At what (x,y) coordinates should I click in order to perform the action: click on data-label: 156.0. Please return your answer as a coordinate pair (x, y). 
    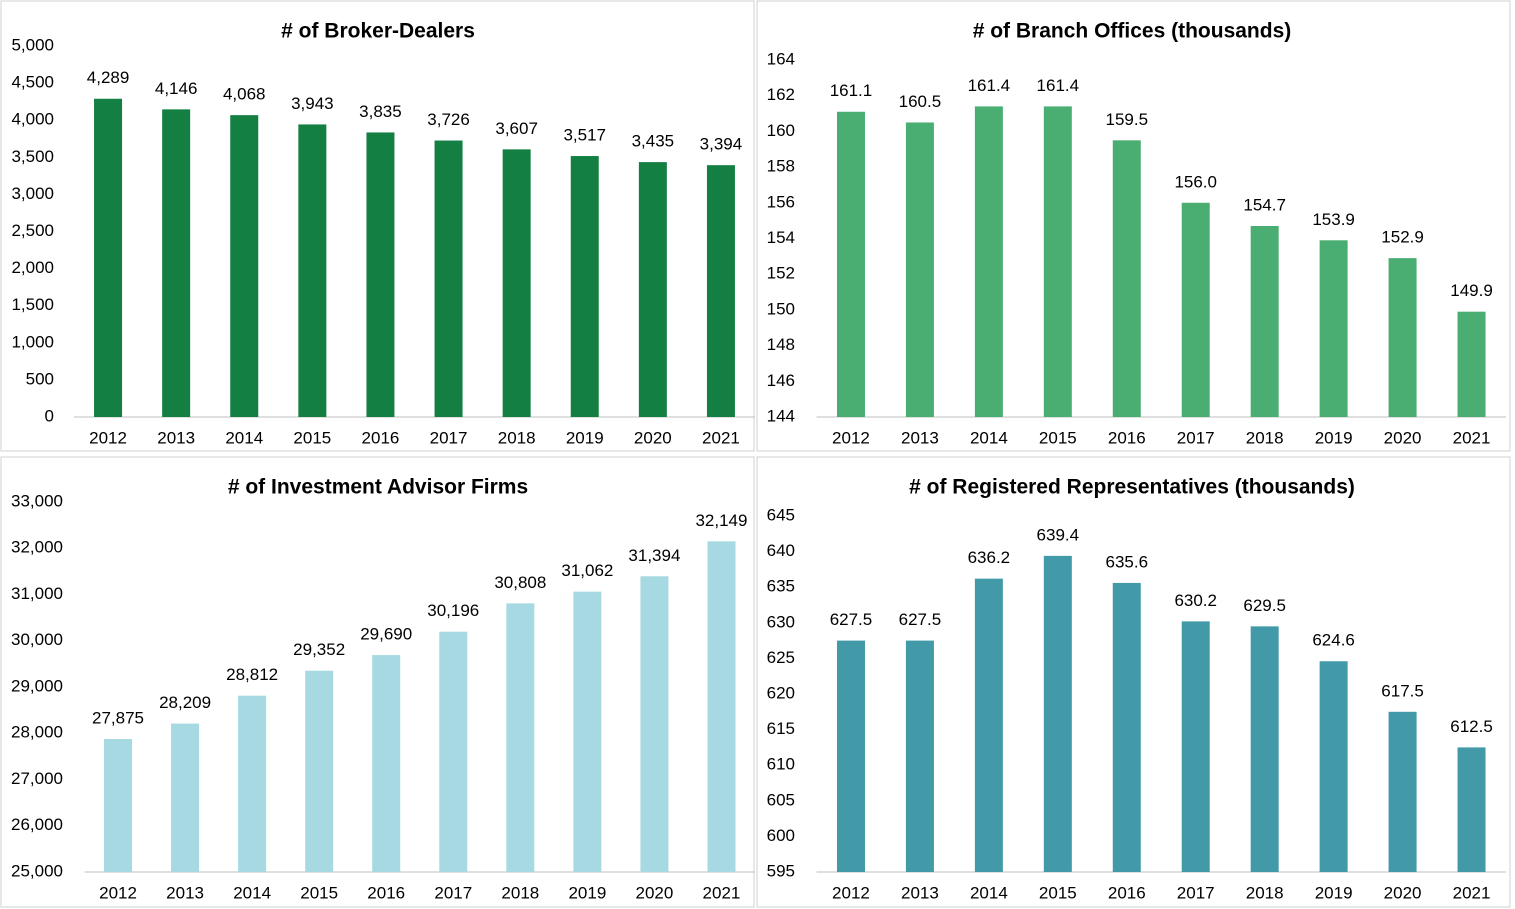
    Looking at the image, I should click on (1195, 181).